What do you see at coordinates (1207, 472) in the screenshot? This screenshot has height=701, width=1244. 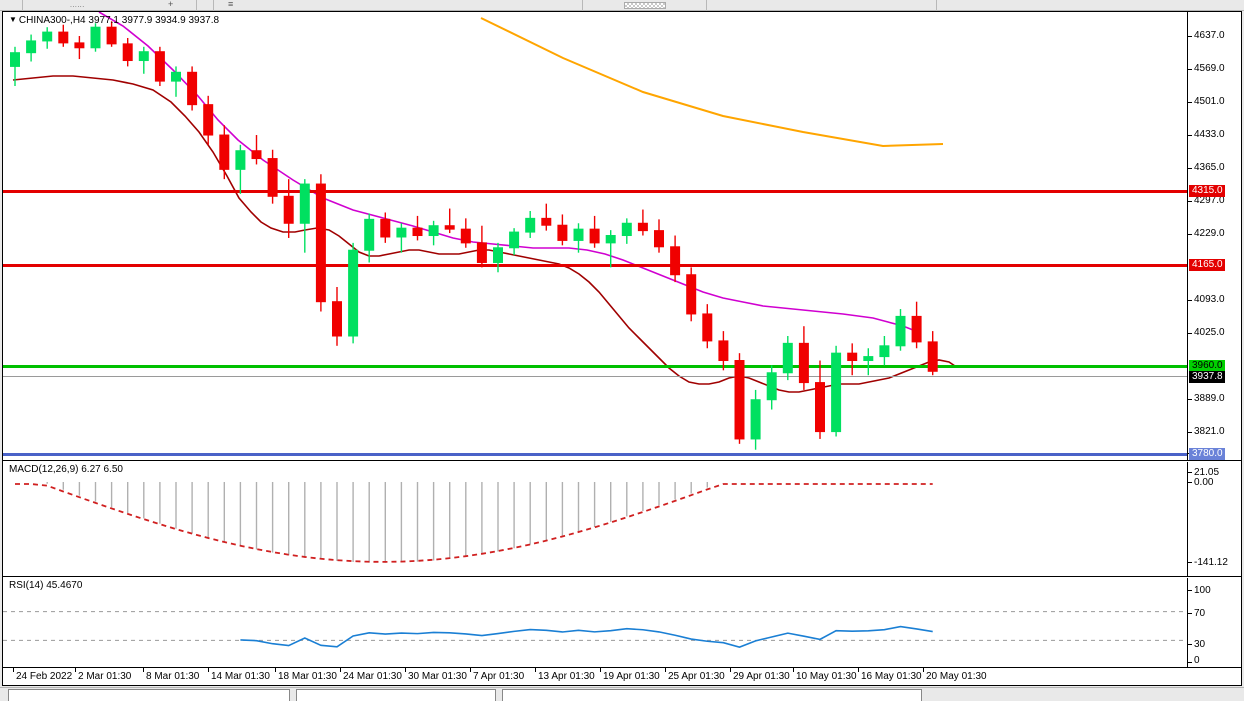 I see `macd-tick-label: 21.05` at bounding box center [1207, 472].